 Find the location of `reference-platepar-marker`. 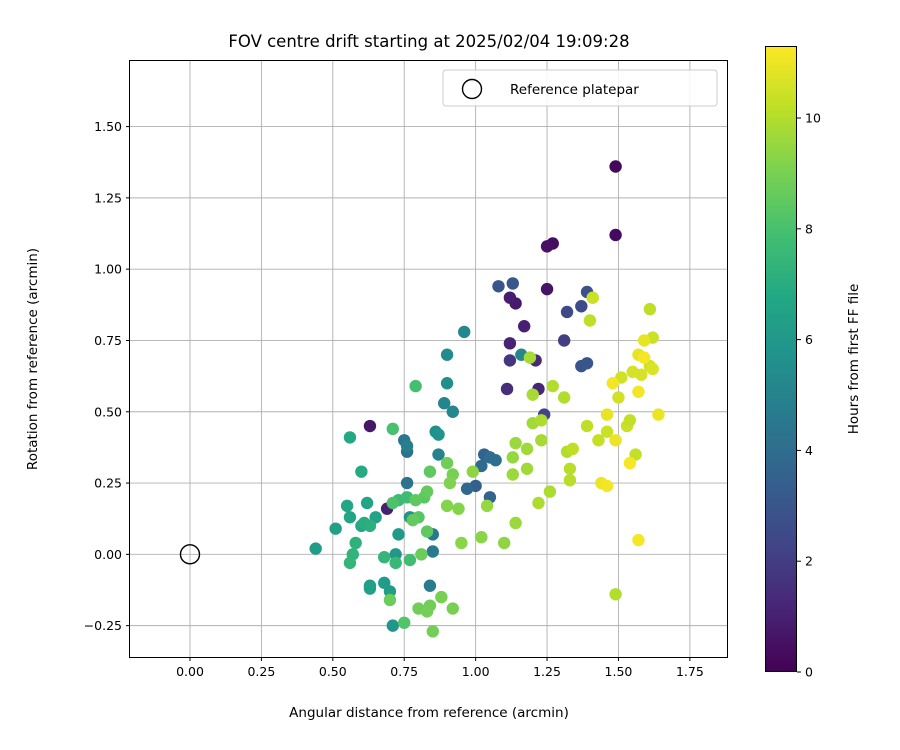

reference-platepar-marker is located at coordinates (190, 554).